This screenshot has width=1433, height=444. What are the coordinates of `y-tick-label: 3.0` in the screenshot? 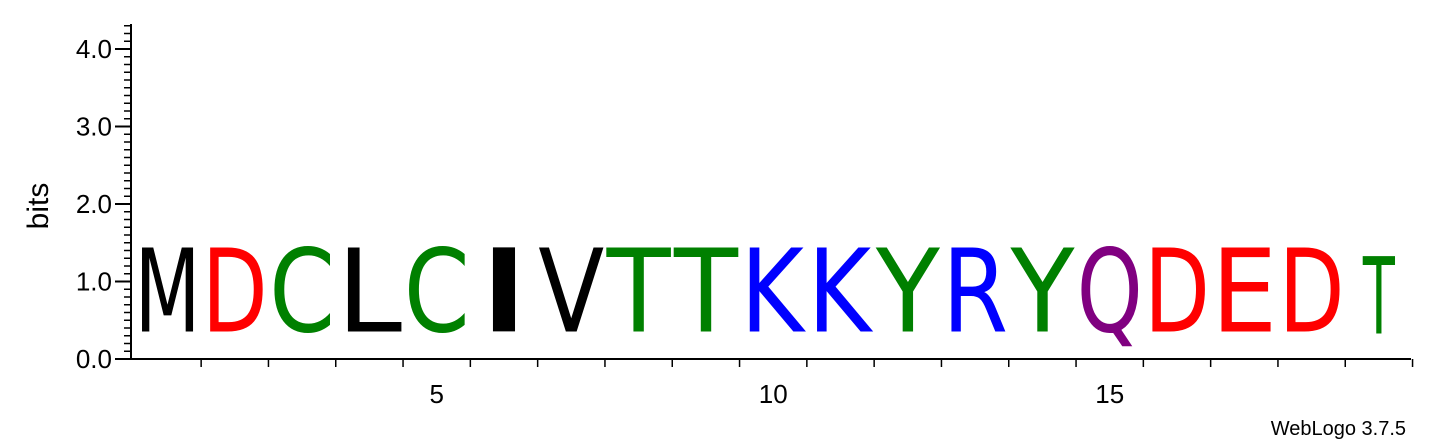 It's located at (94, 127).